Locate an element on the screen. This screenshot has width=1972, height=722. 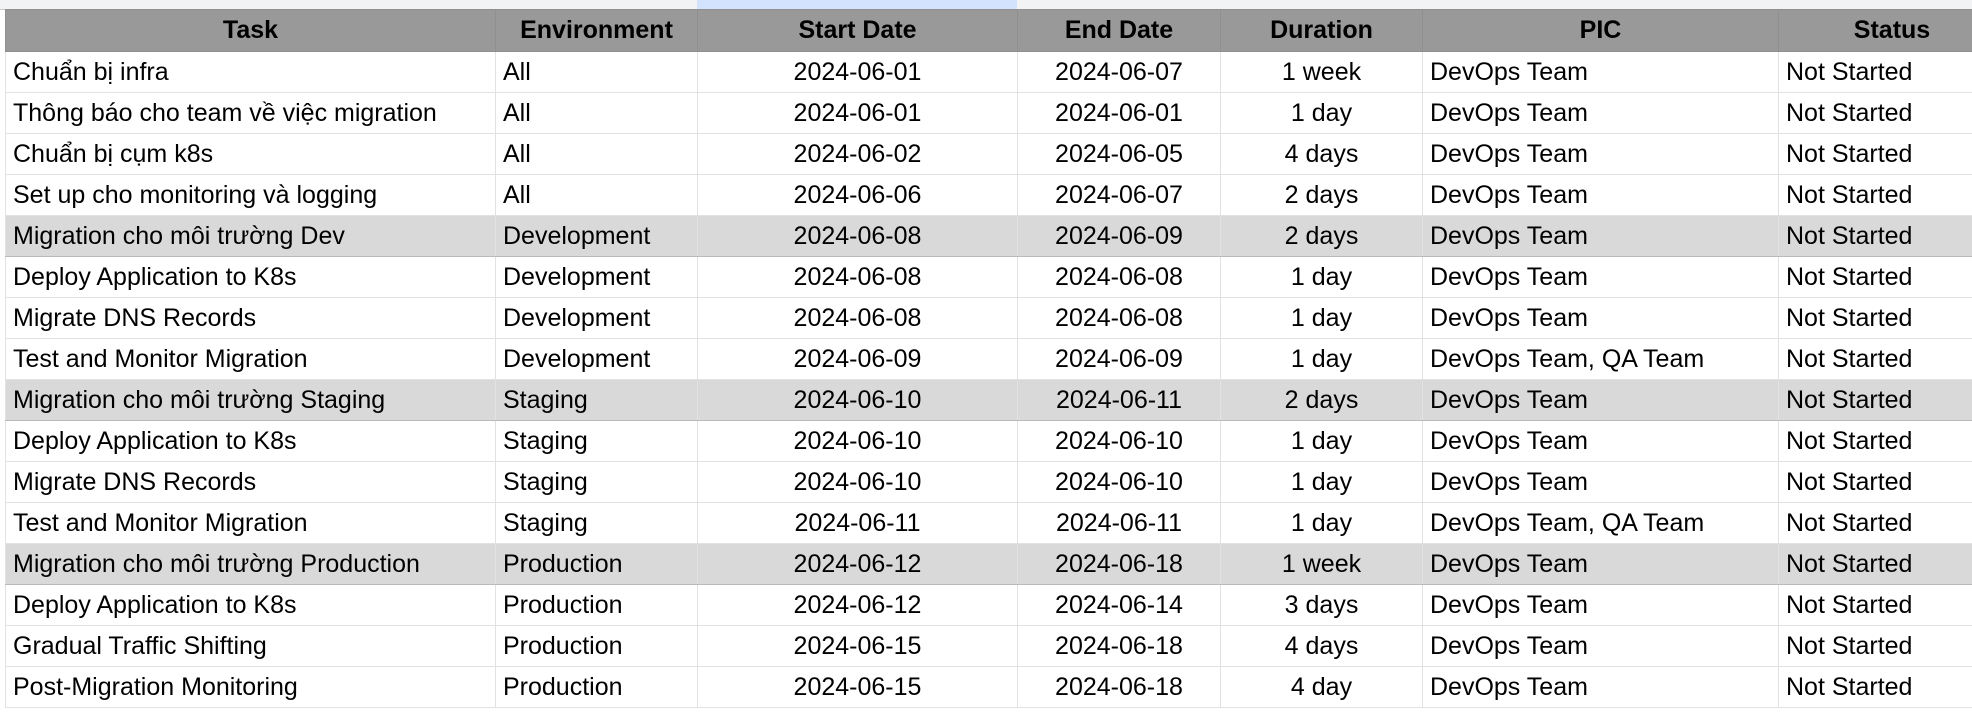
cell-task: Migration cho môi trường Production is located at coordinates (250, 564).